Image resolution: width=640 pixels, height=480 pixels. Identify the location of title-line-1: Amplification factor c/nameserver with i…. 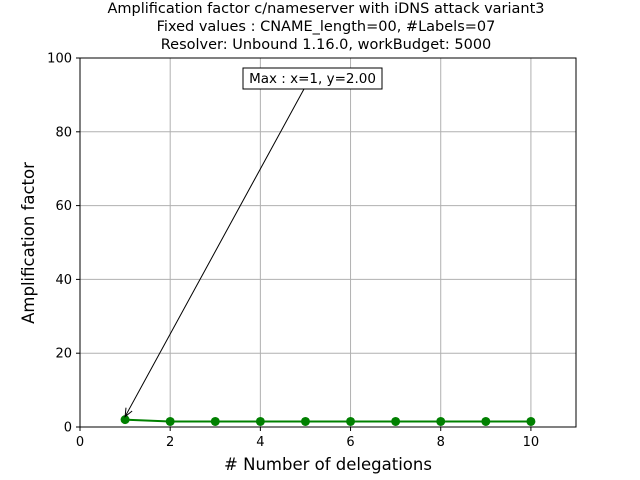
(325, 9).